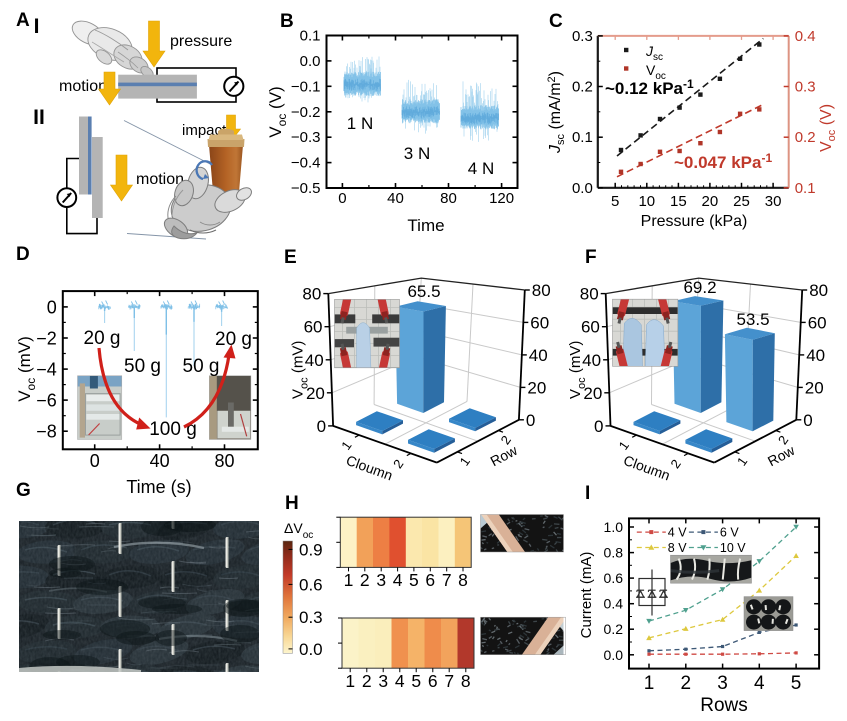 The width and height of the screenshot is (847, 721). I want to click on svg-text: ~0.12 kPa-1, so click(649, 87).